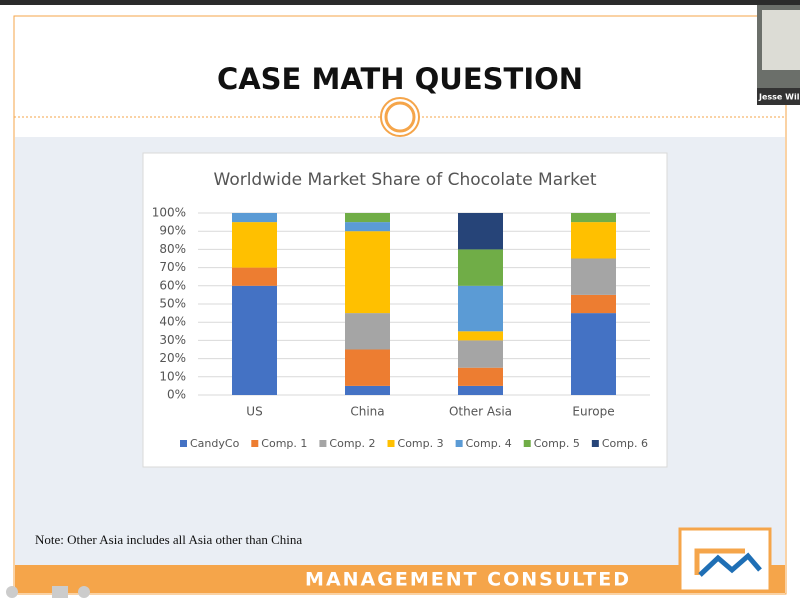 The image size is (800, 600). I want to click on legend-label: CandyCo, so click(215, 443).